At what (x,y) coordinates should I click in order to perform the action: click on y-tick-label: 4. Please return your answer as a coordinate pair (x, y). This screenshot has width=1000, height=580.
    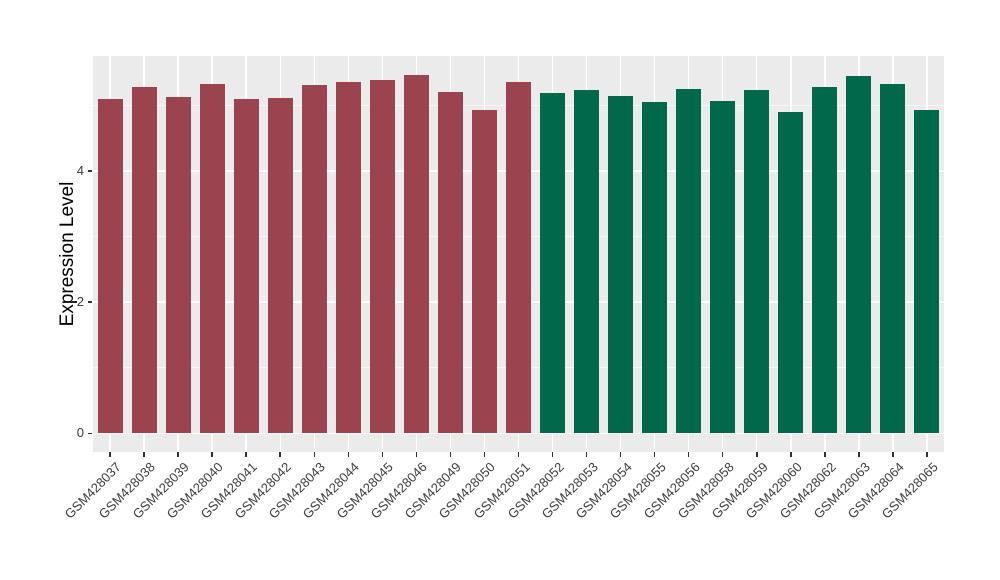
    Looking at the image, I should click on (80, 170).